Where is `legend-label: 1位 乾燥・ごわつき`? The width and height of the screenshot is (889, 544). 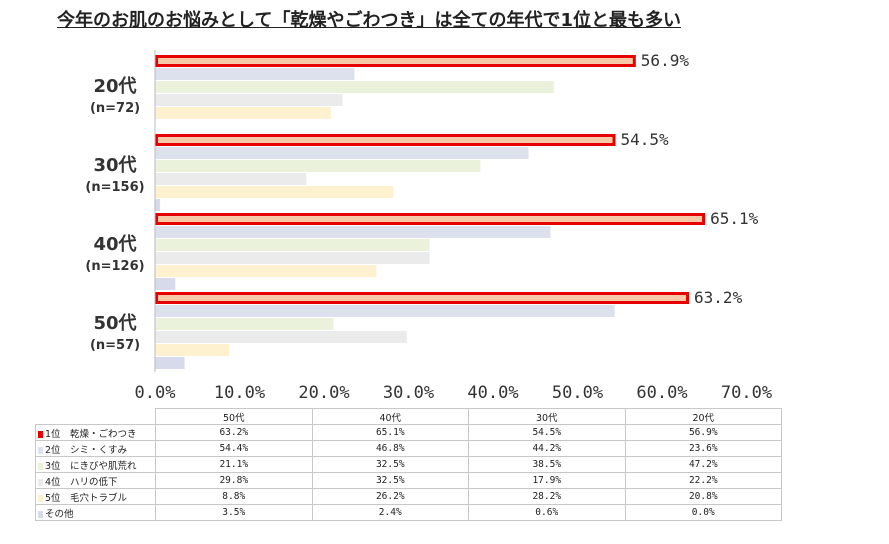 legend-label: 1位 乾燥・ごわつき is located at coordinates (91, 434).